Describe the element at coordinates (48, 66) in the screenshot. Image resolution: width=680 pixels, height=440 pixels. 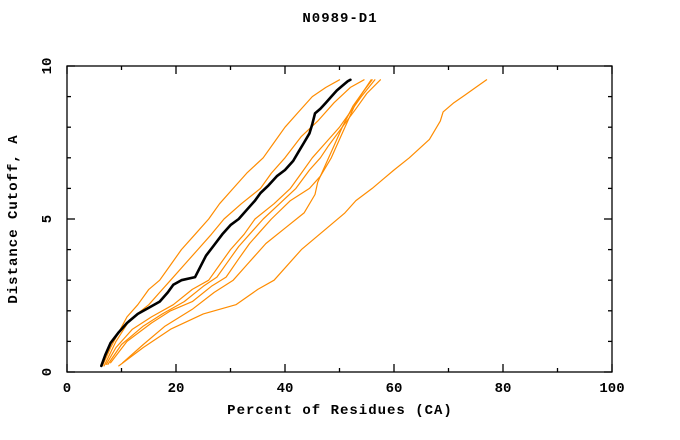
I see `y-tick-label: 10` at that location.